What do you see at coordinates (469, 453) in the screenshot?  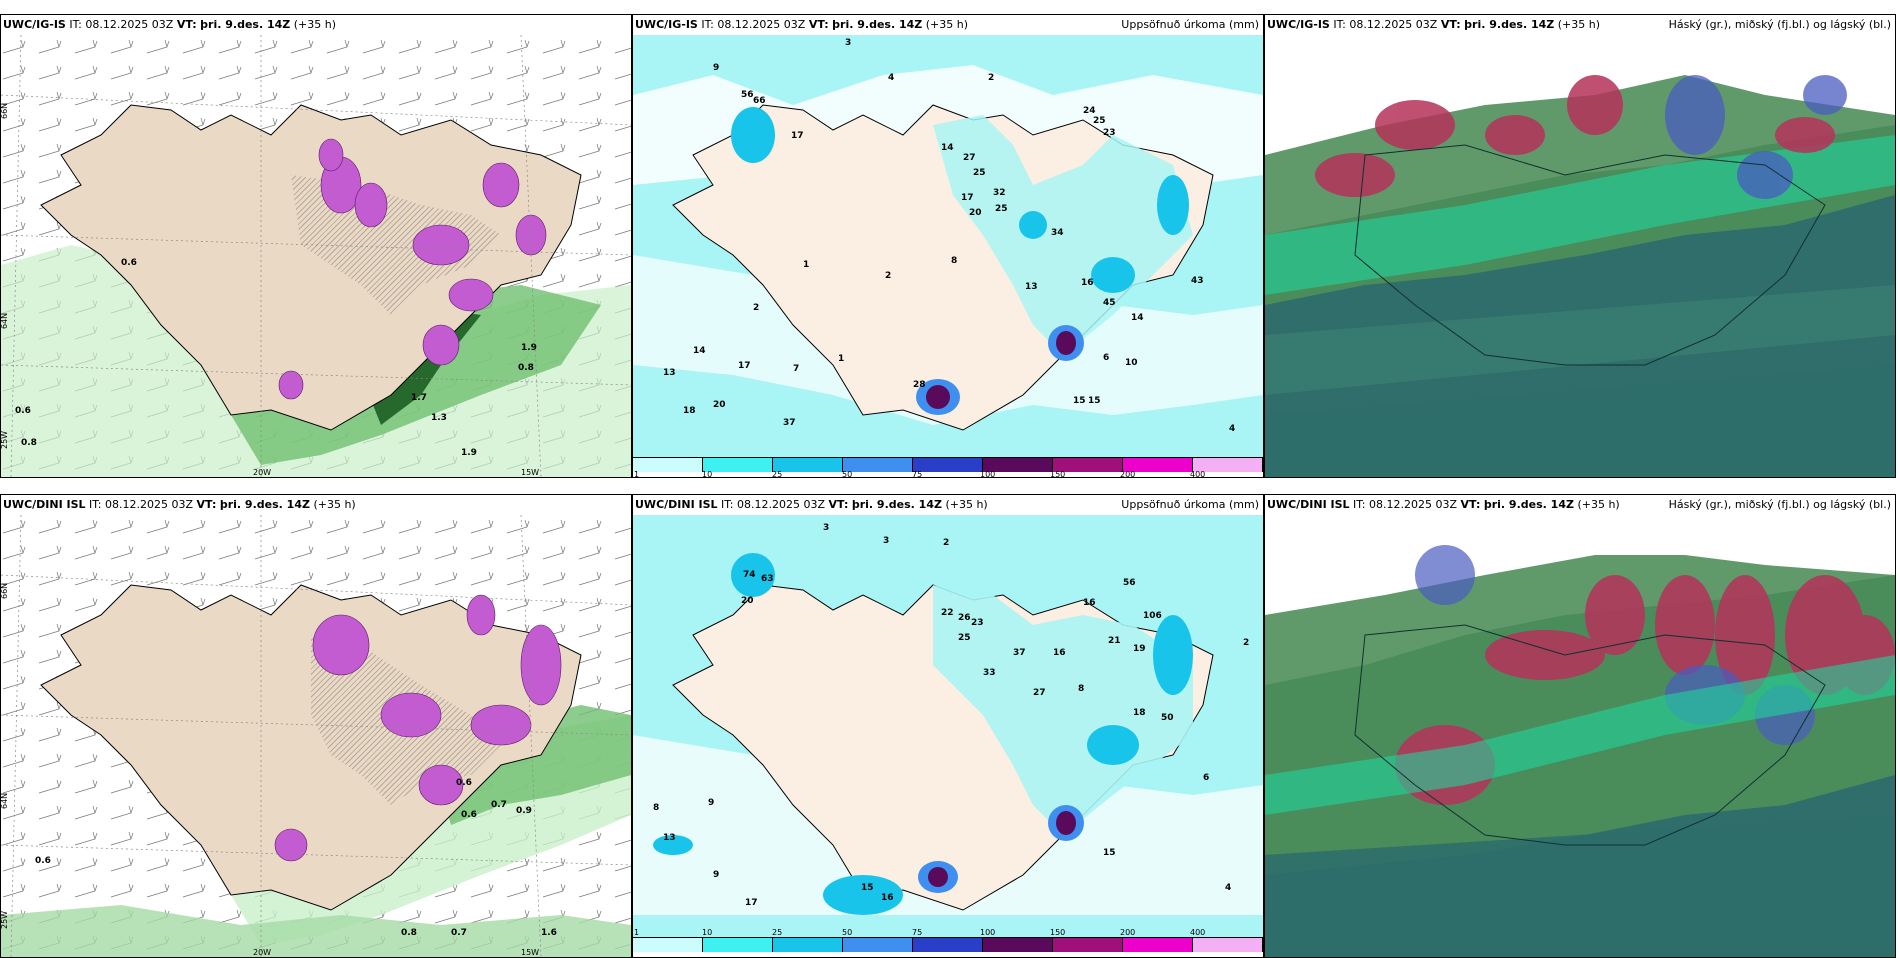 I see `value-label: 1.9` at bounding box center [469, 453].